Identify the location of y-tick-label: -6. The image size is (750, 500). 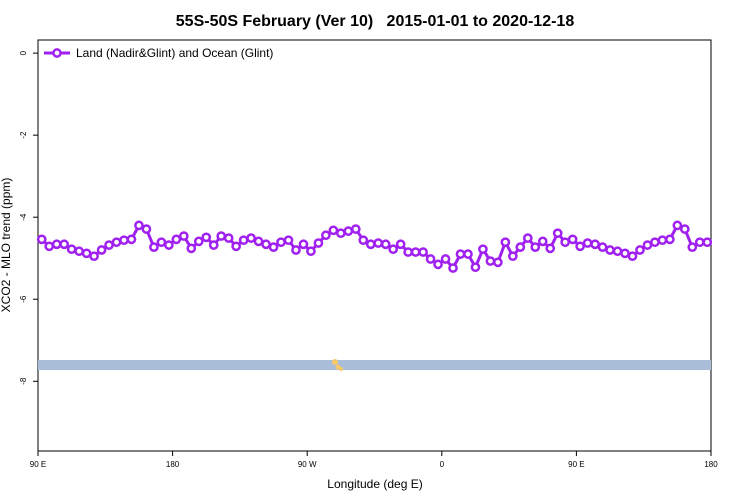
(23, 299).